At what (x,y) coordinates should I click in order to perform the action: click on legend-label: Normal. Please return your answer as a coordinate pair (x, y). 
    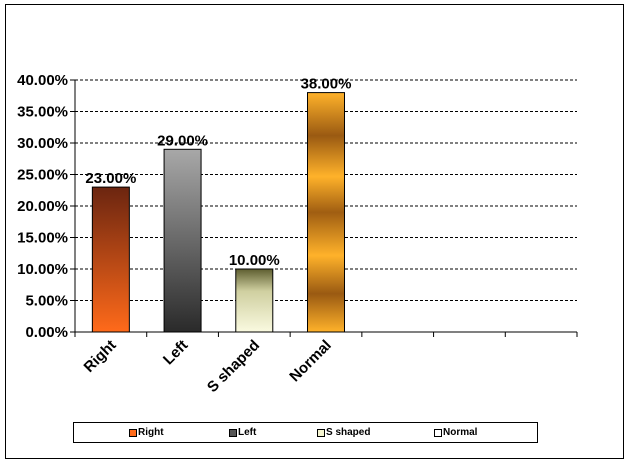
    Looking at the image, I should click on (460, 432).